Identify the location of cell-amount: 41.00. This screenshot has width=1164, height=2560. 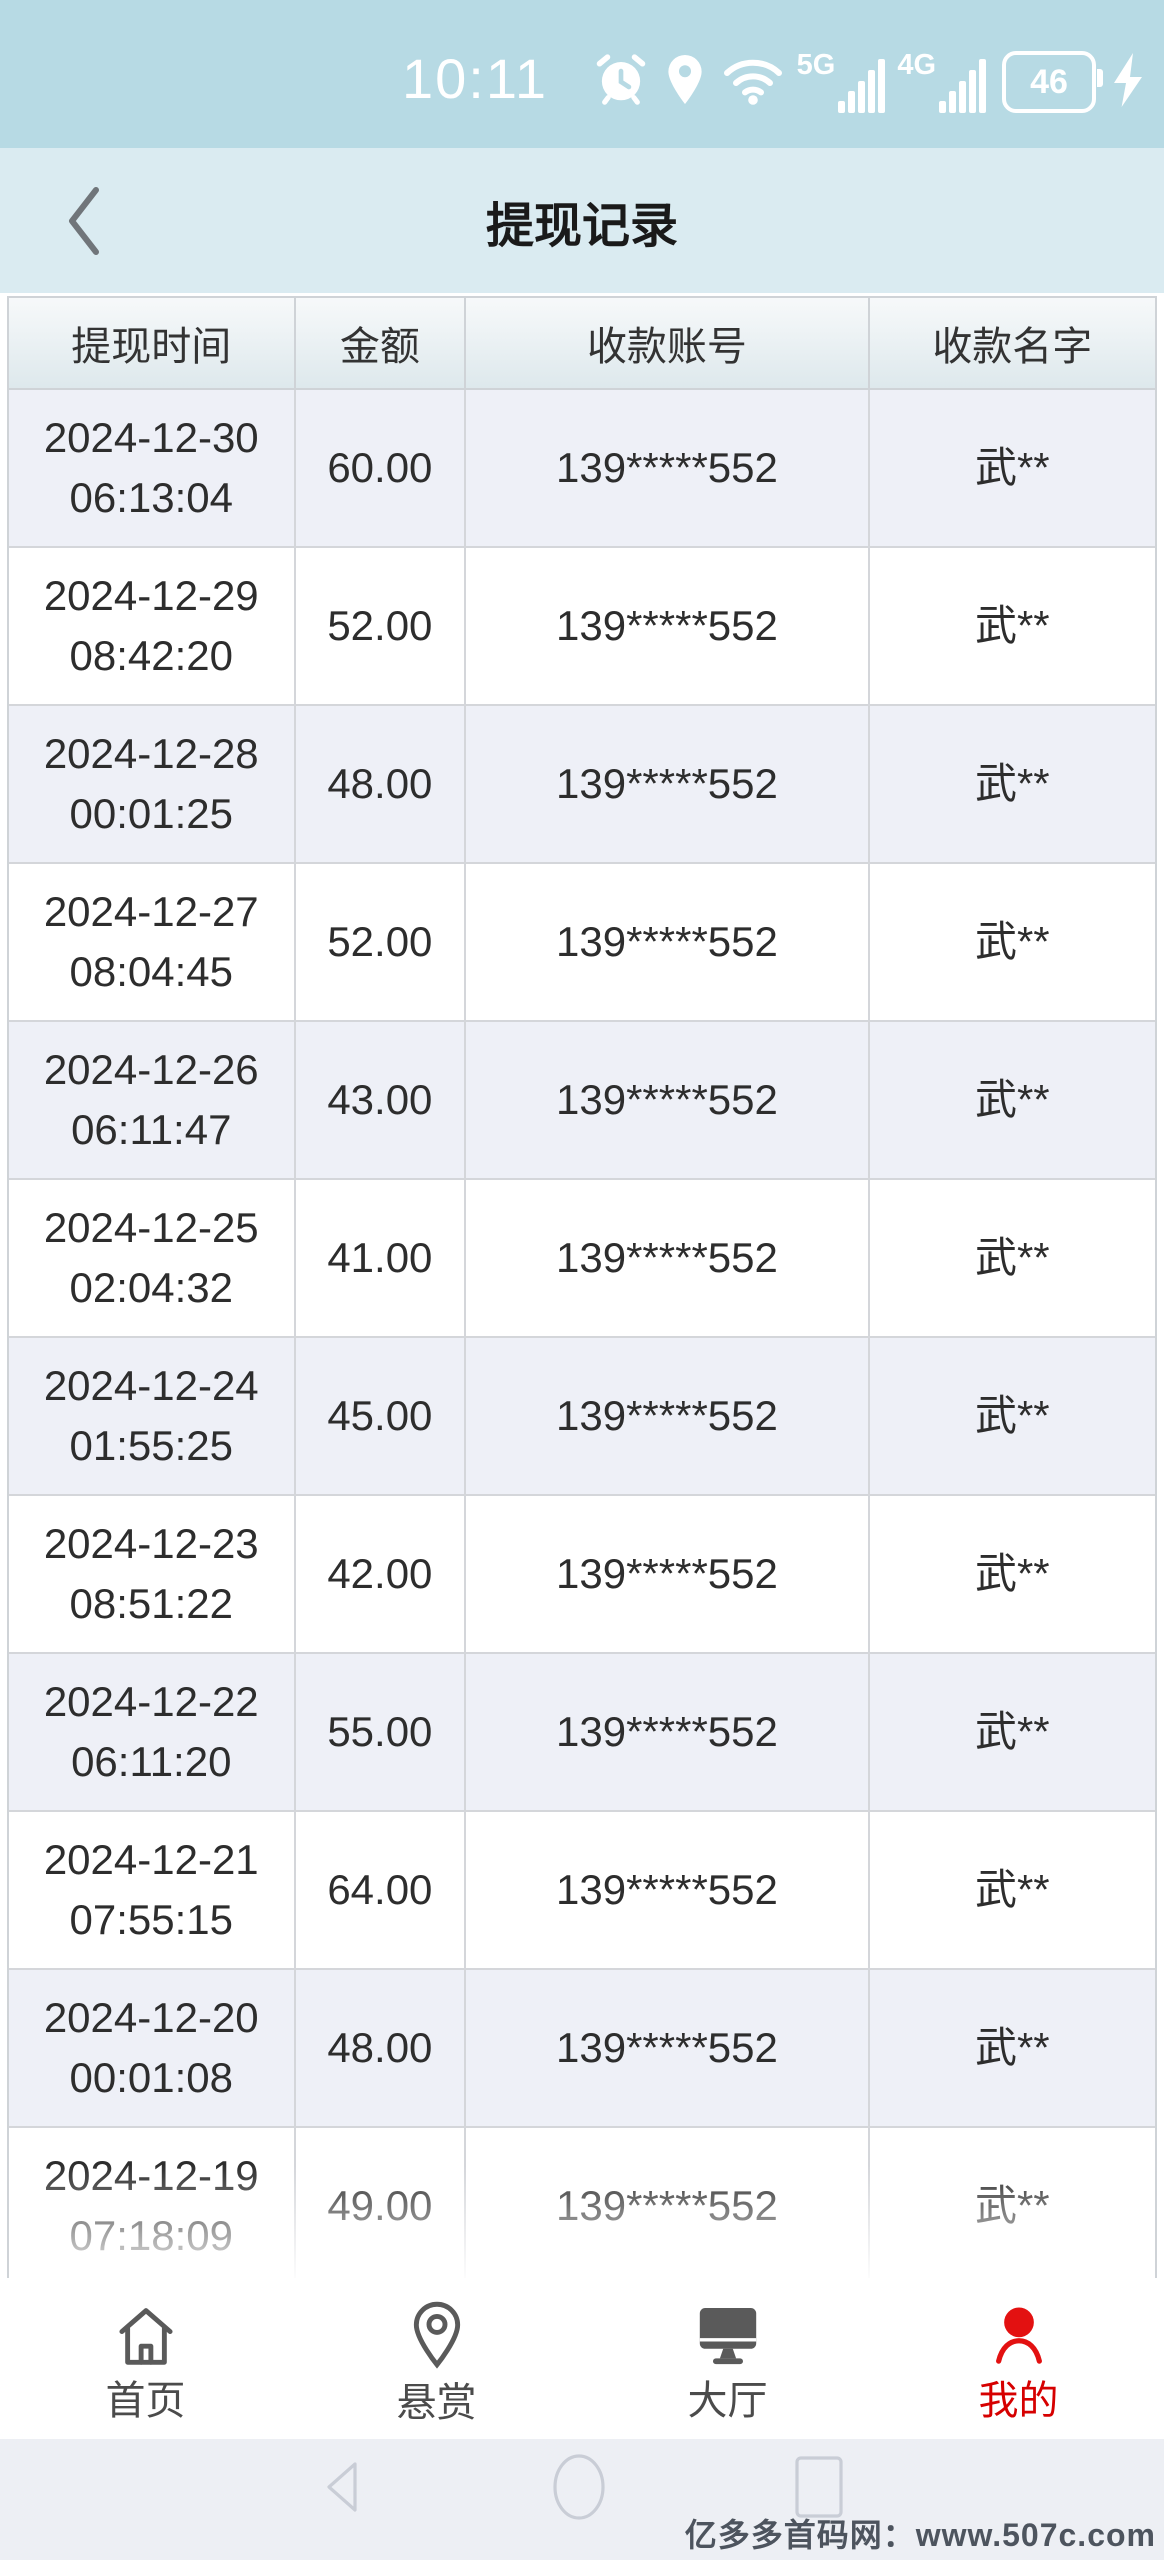
(381, 1259).